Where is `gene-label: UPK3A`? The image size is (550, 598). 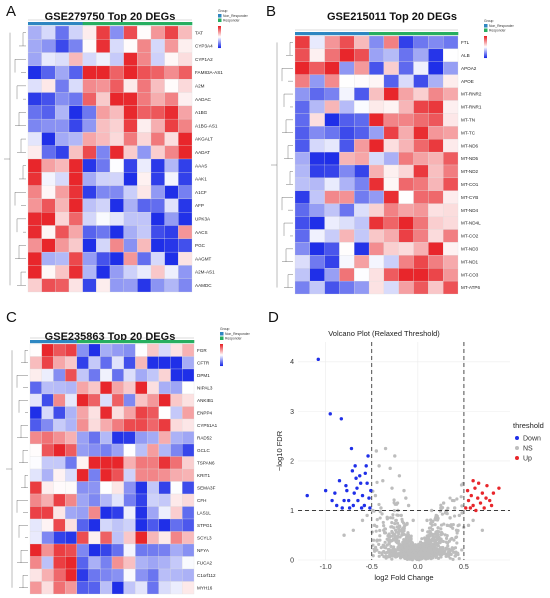
gene-label: UPK3A is located at coordinates (203, 218).